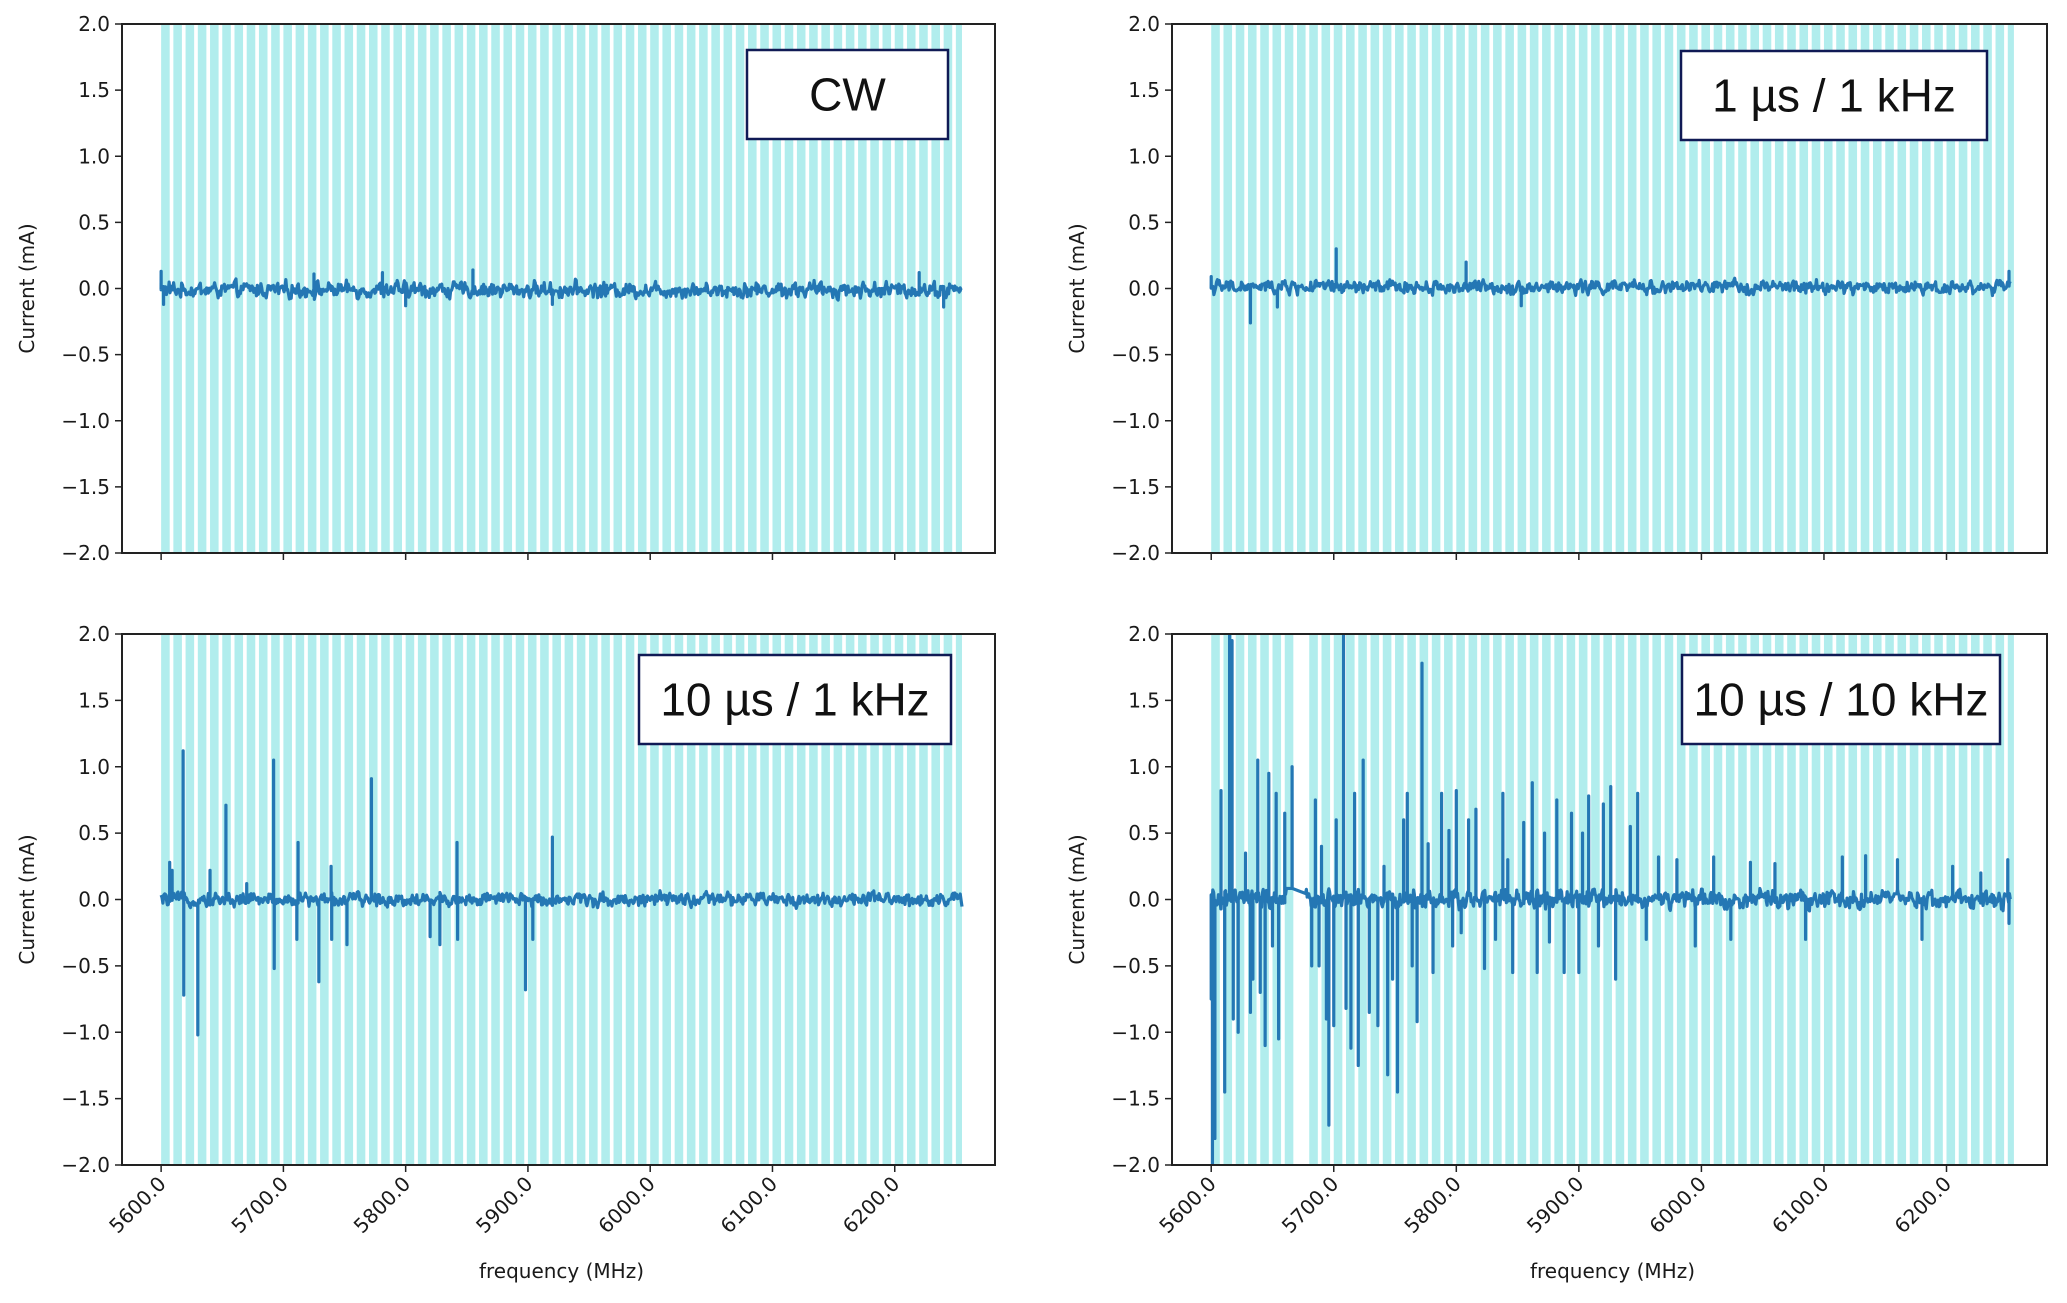 Image resolution: width=2067 pixels, height=1303 pixels. I want to click on badge-label: CW, so click(847, 95).